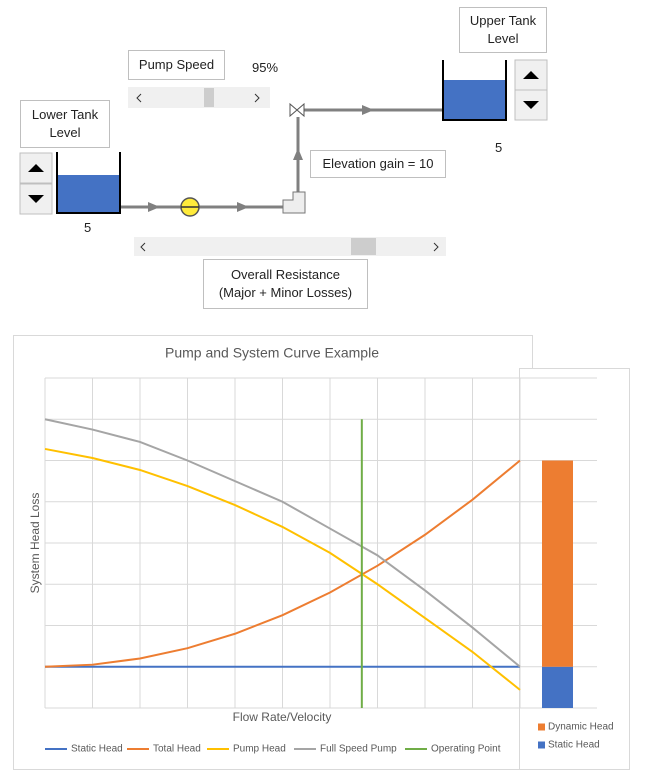  What do you see at coordinates (358, 749) in the screenshot?
I see `legend-label: Full Speed Pump` at bounding box center [358, 749].